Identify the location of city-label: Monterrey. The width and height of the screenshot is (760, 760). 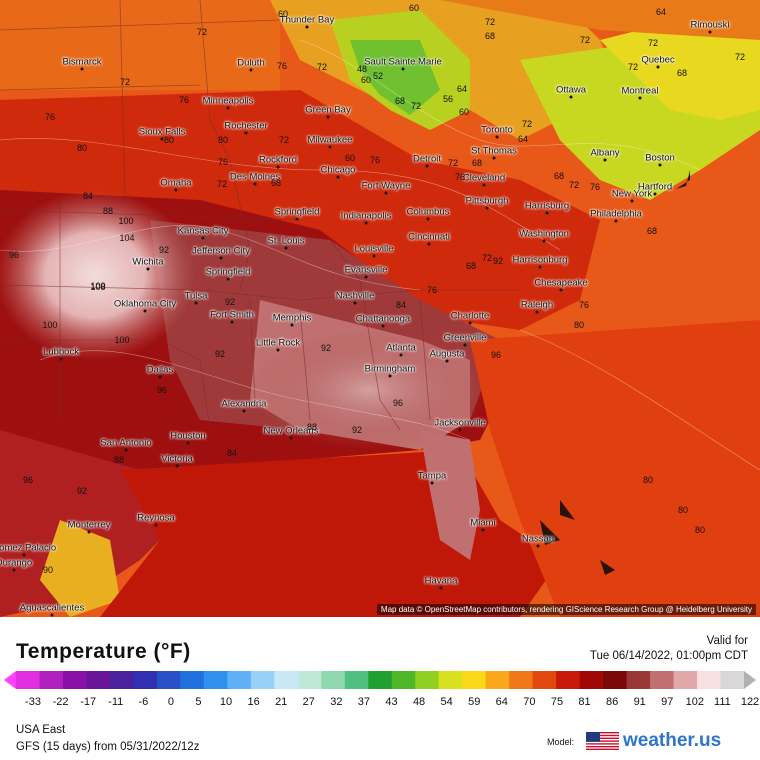
(89, 525).